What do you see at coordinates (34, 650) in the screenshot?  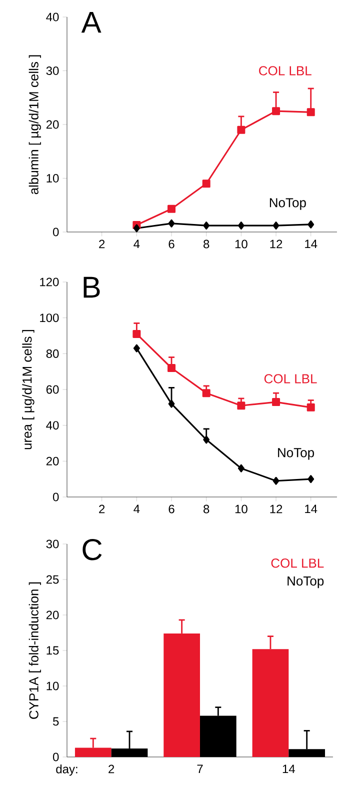 I see `y-axis-title: CYP1A [ fold-induction ]` at bounding box center [34, 650].